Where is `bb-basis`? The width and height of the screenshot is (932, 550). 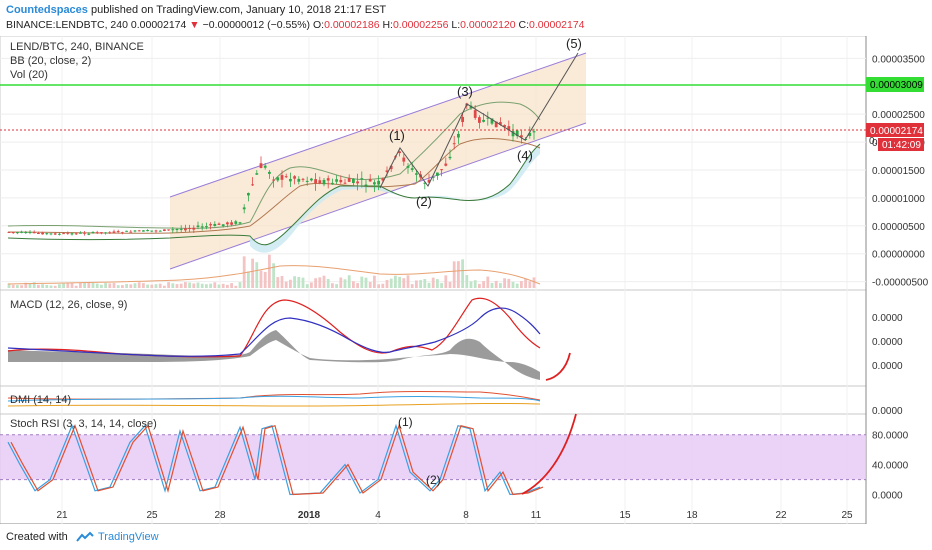 bb-basis is located at coordinates (274, 186).